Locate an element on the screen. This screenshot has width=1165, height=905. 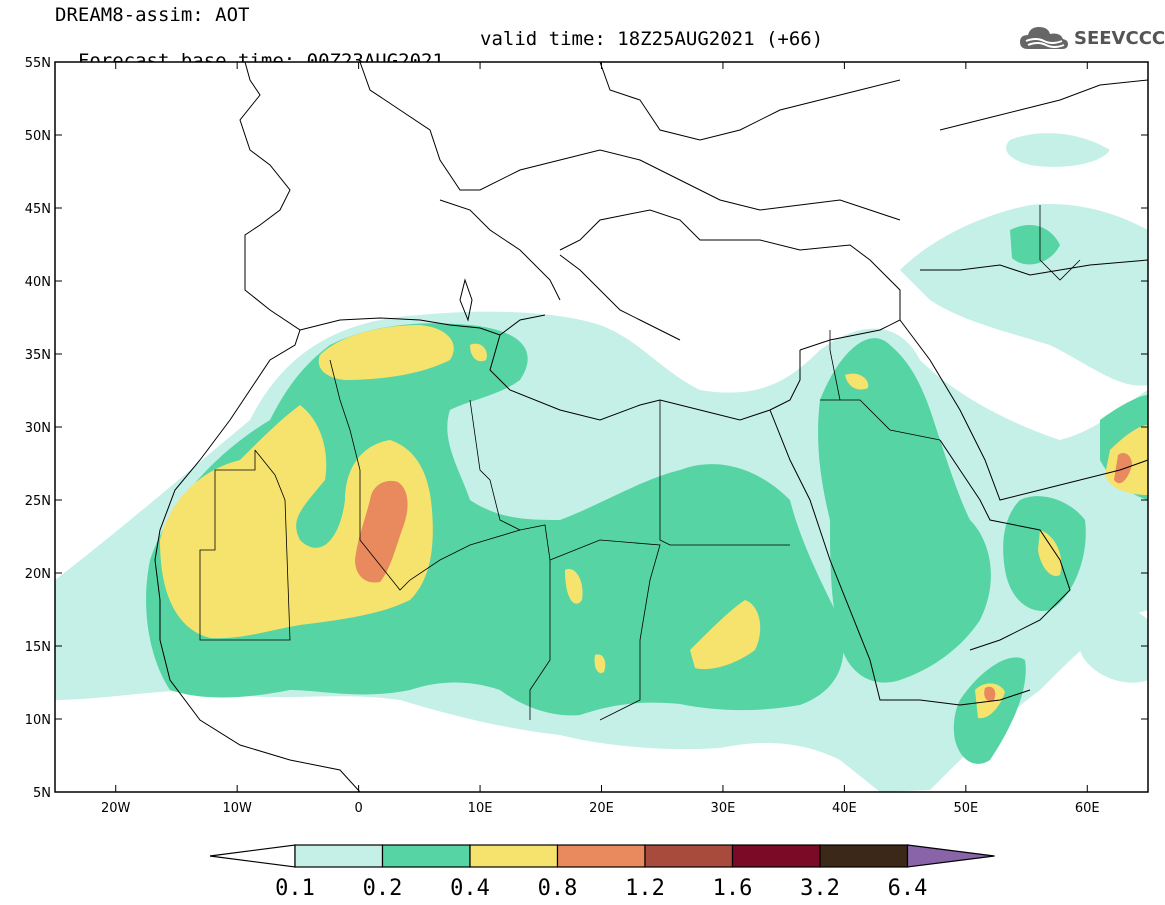
colorbar-level-label: 1.6 is located at coordinates (733, 888).